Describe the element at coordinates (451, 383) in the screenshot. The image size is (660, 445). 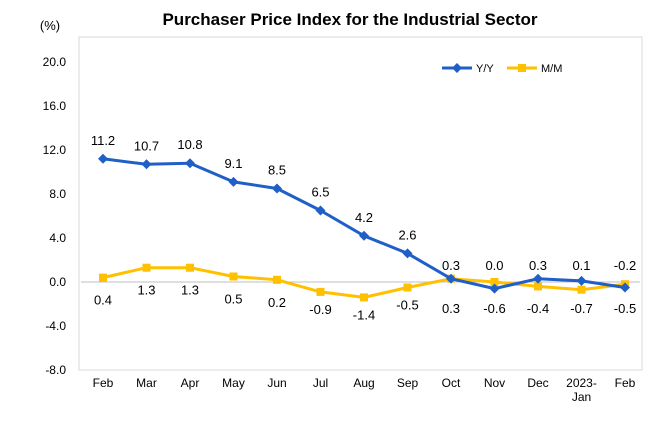
I see `x-tick-label: Oct` at that location.